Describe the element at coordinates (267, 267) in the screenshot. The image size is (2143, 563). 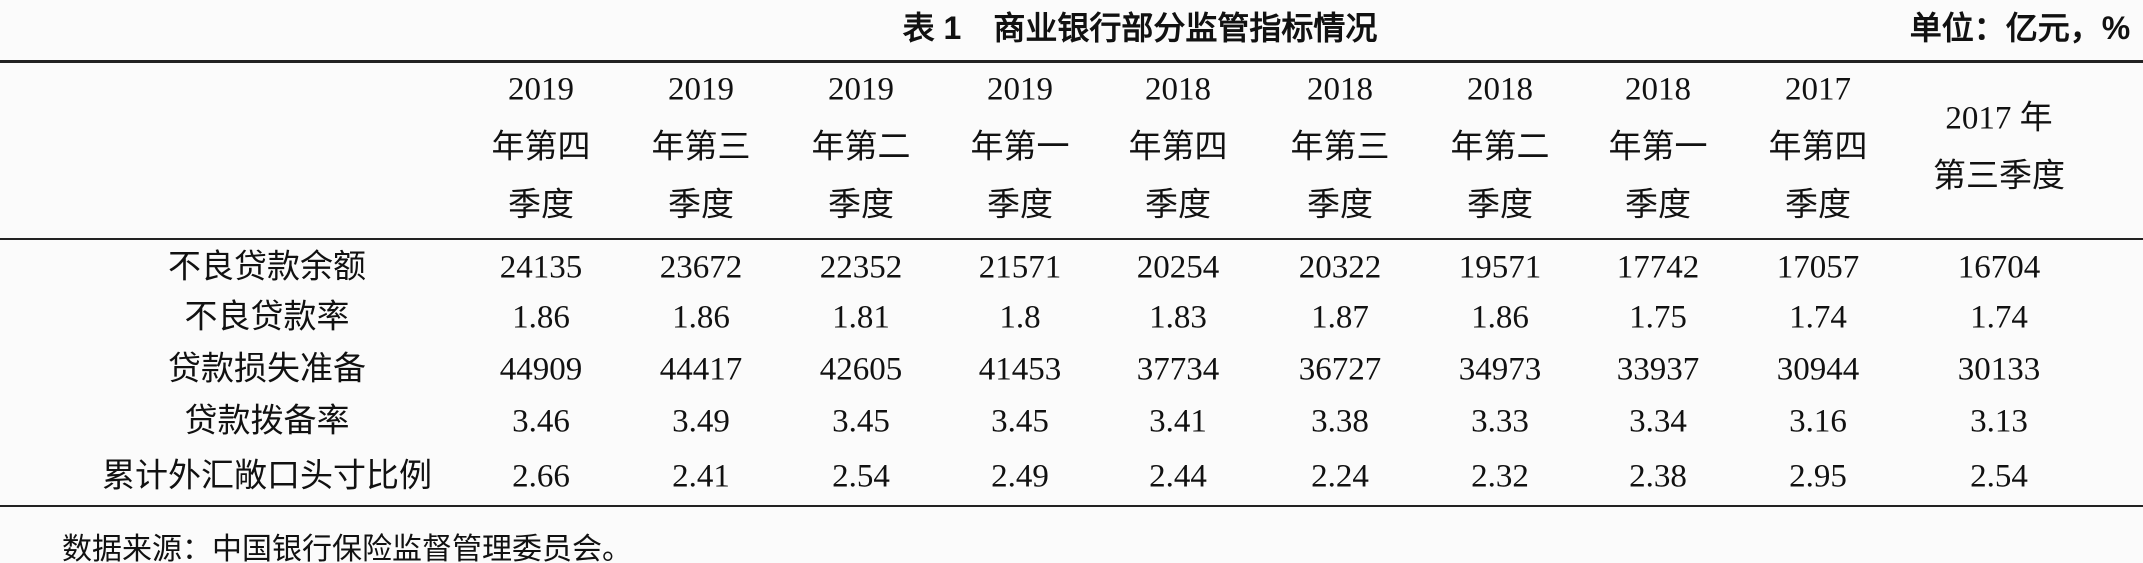
I see `row-label: 不良贷款余额` at that location.